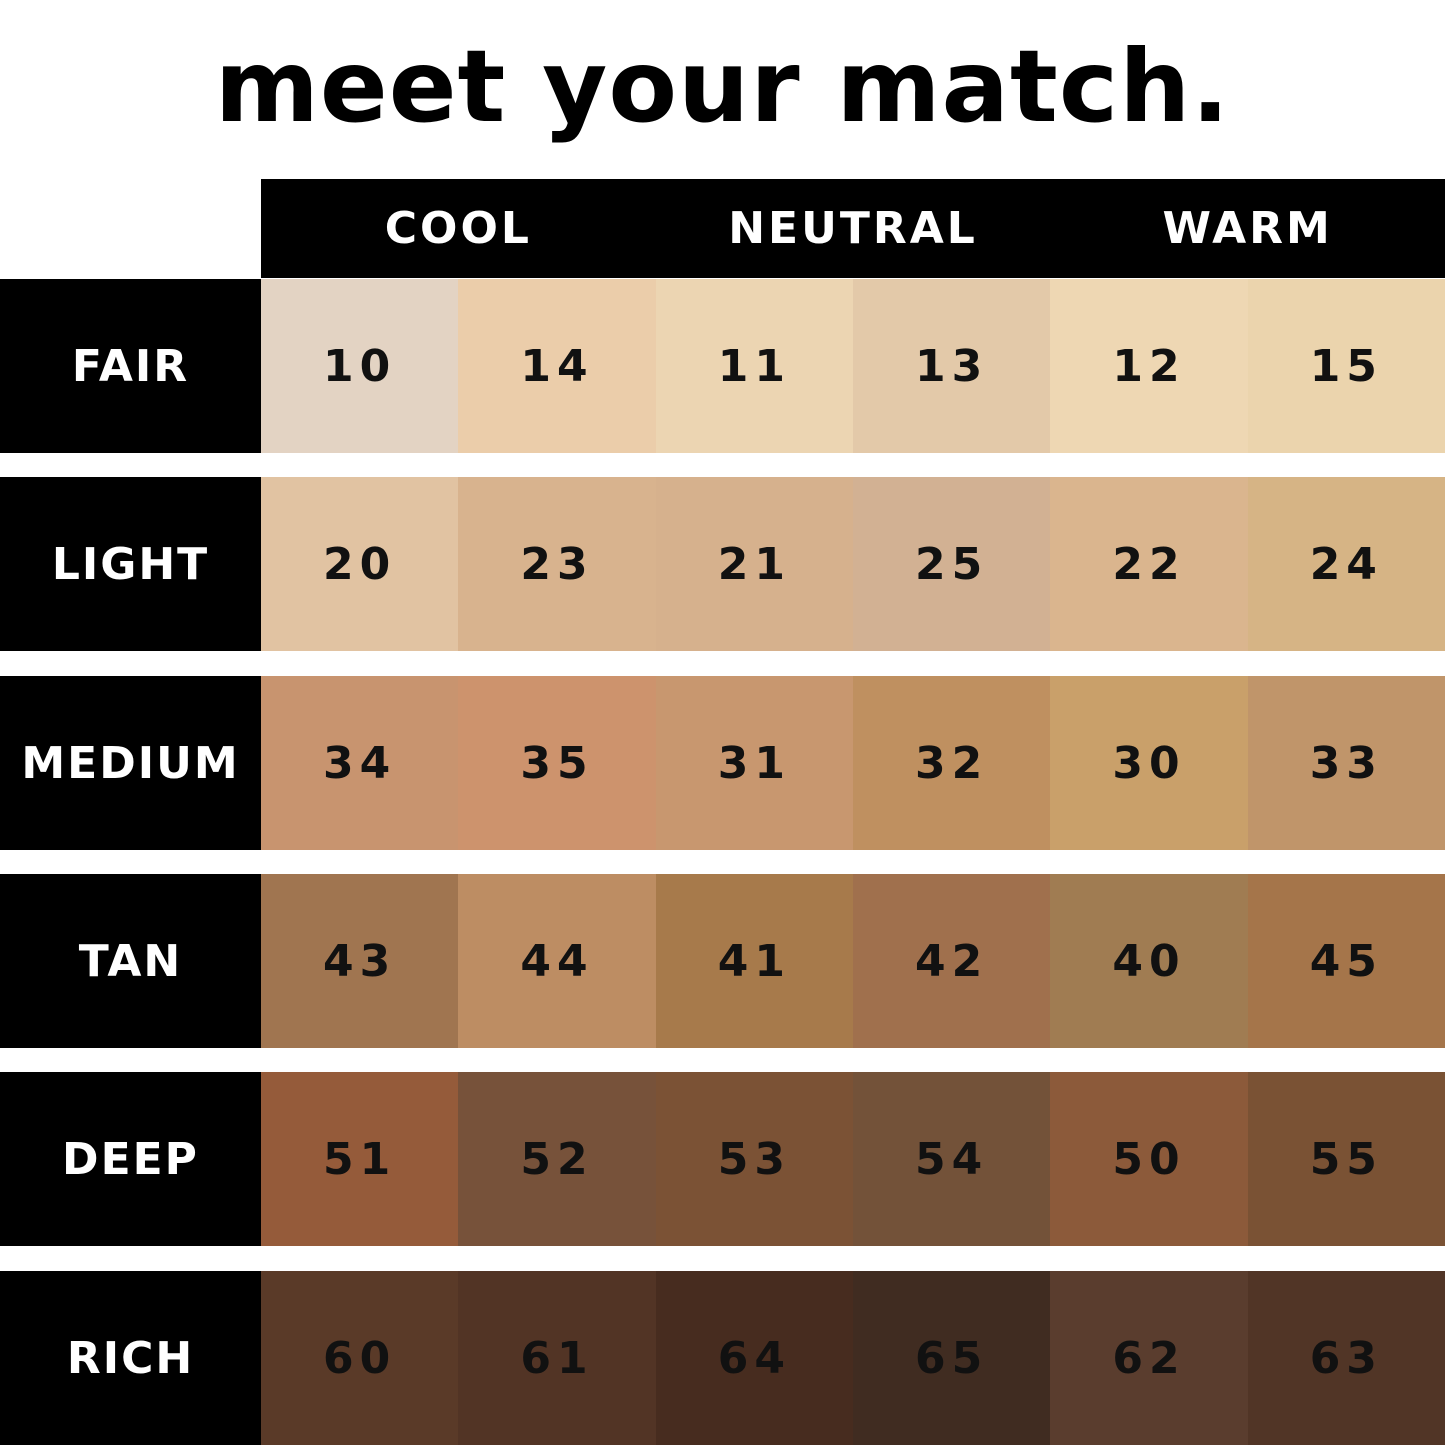 The width and height of the screenshot is (1445, 1445). What do you see at coordinates (360, 763) in the screenshot?
I see `shade-swatch: 34` at bounding box center [360, 763].